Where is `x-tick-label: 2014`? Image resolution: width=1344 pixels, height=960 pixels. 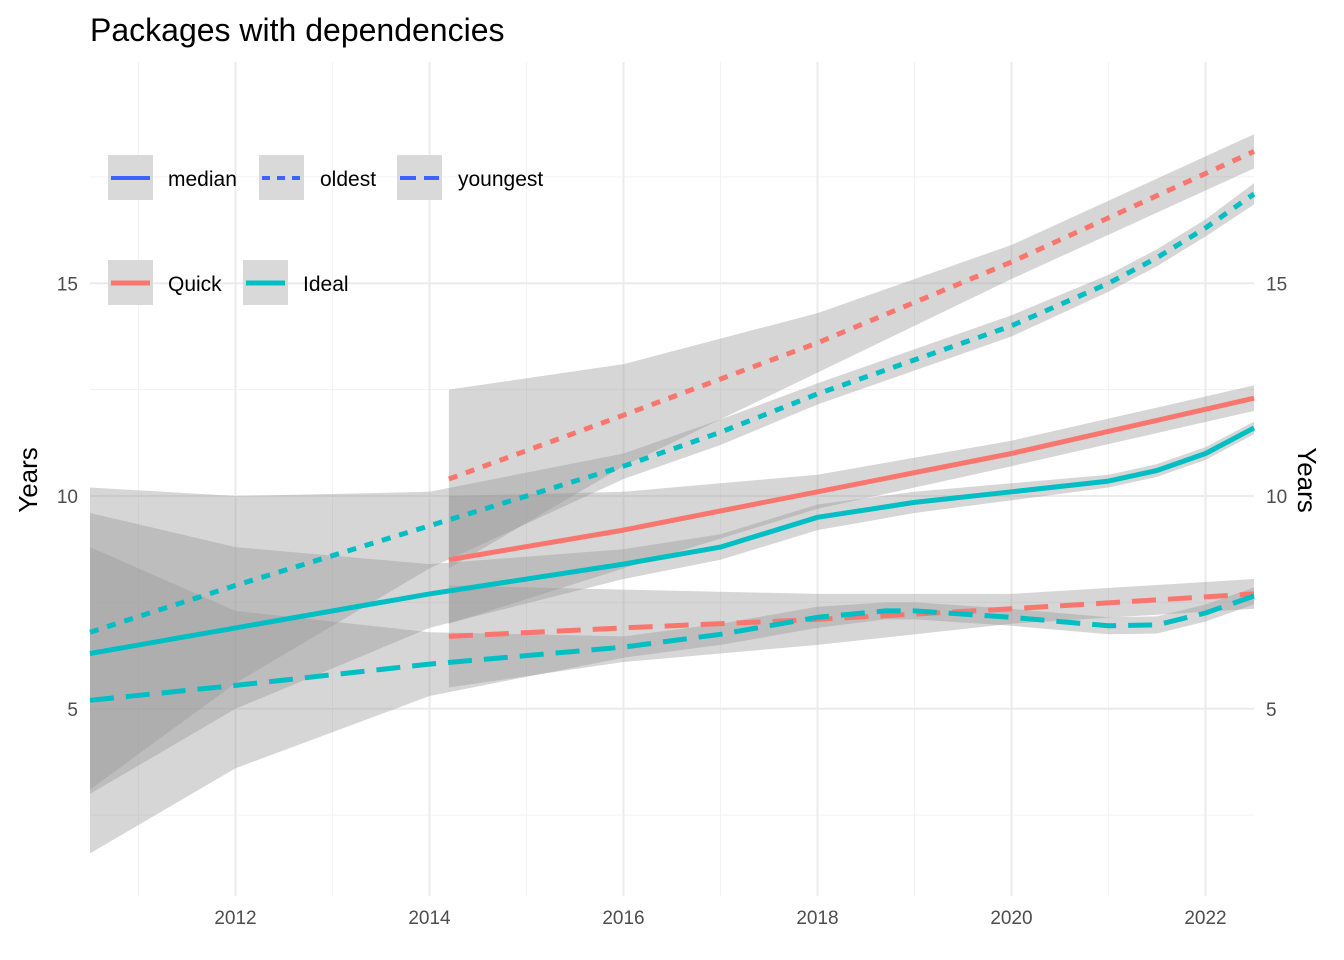
x-tick-label: 2014 is located at coordinates (429, 918).